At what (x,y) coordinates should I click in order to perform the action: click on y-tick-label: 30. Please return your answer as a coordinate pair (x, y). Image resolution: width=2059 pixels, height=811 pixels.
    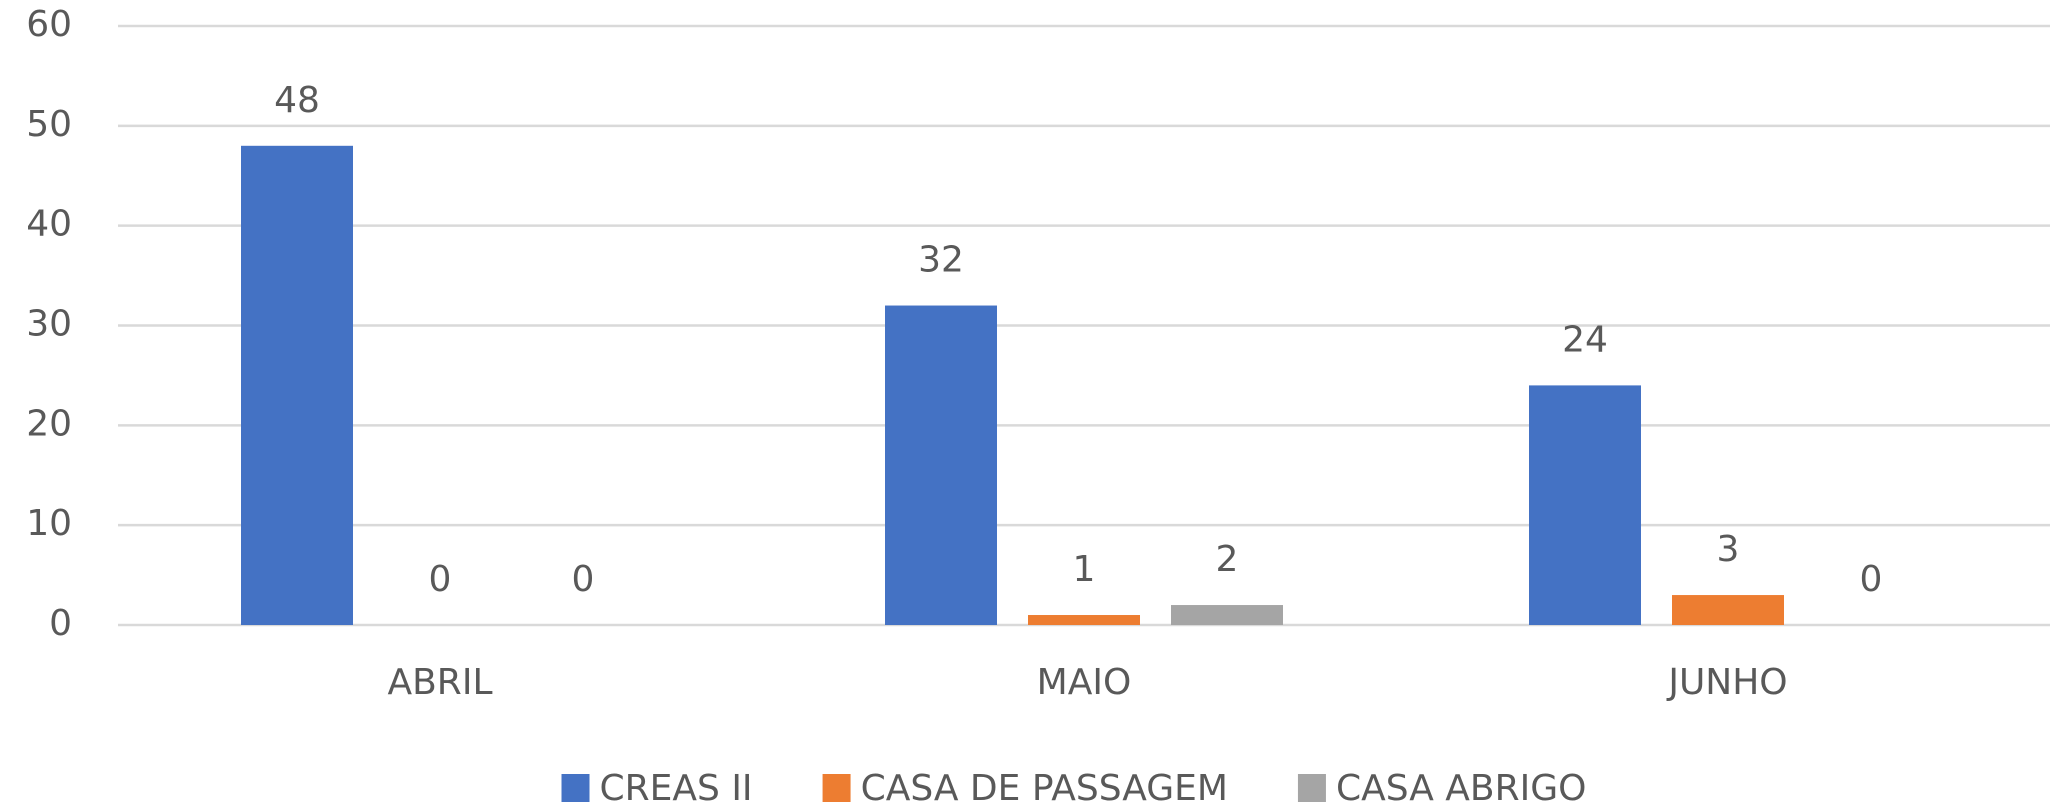
    Looking at the image, I should click on (49, 324).